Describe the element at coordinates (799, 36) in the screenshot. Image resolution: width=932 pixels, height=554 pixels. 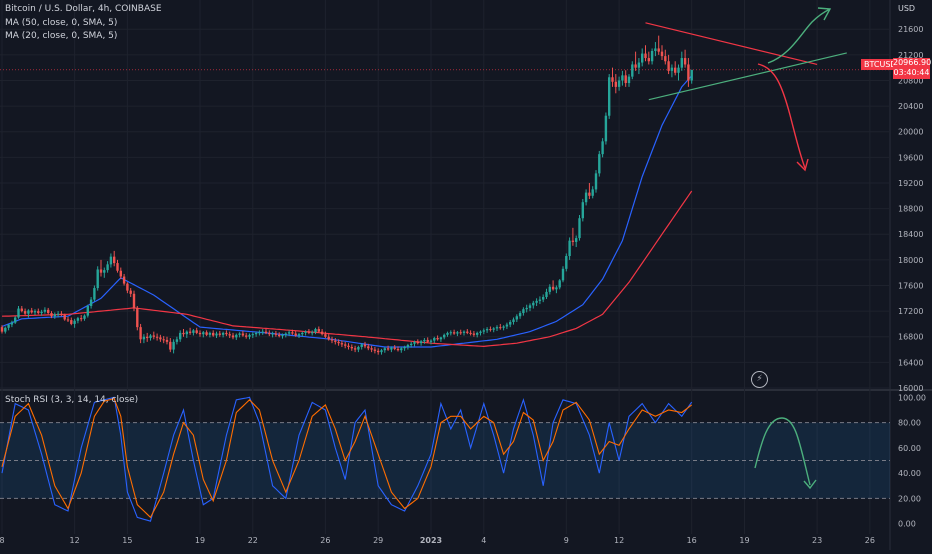
I see `bullish-projection-arrow` at that location.